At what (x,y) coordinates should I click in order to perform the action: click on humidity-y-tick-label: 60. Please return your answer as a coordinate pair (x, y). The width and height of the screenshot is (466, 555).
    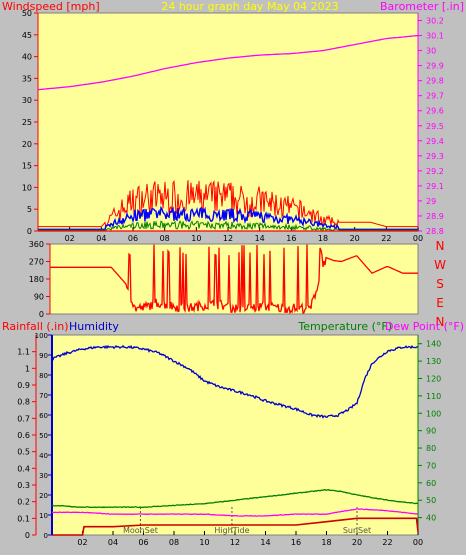
    Looking at the image, I should click on (43, 416).